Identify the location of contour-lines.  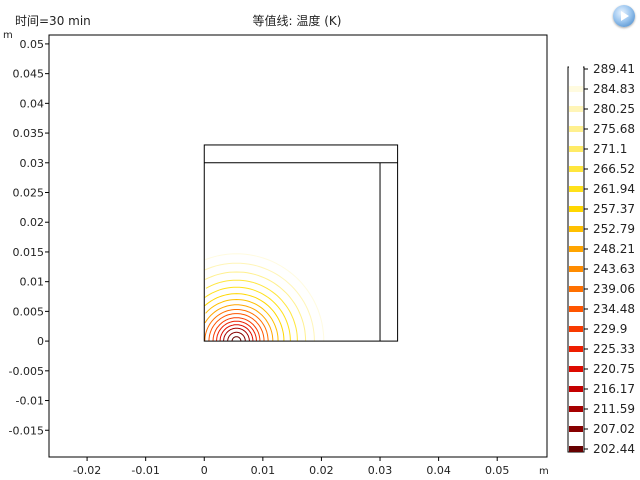
(264, 297).